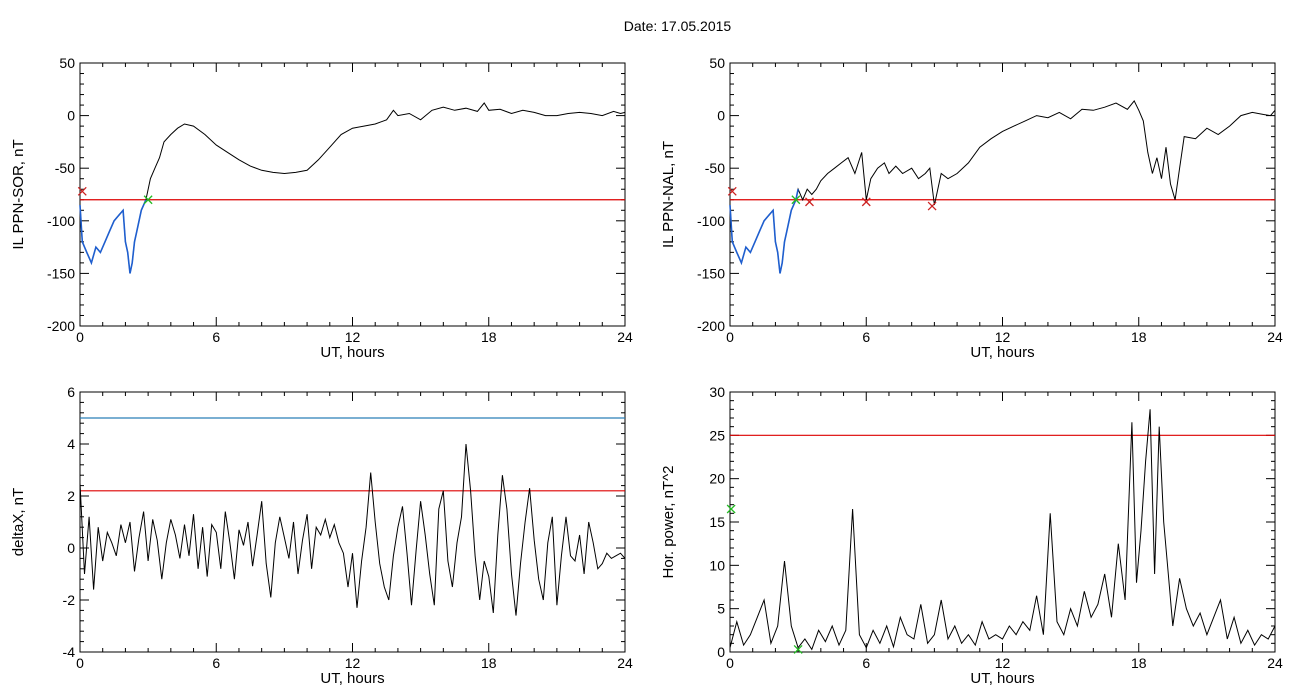 Image resolution: width=1300 pixels, height=700 pixels. I want to click on y-tick-label: 5, so click(721, 609).